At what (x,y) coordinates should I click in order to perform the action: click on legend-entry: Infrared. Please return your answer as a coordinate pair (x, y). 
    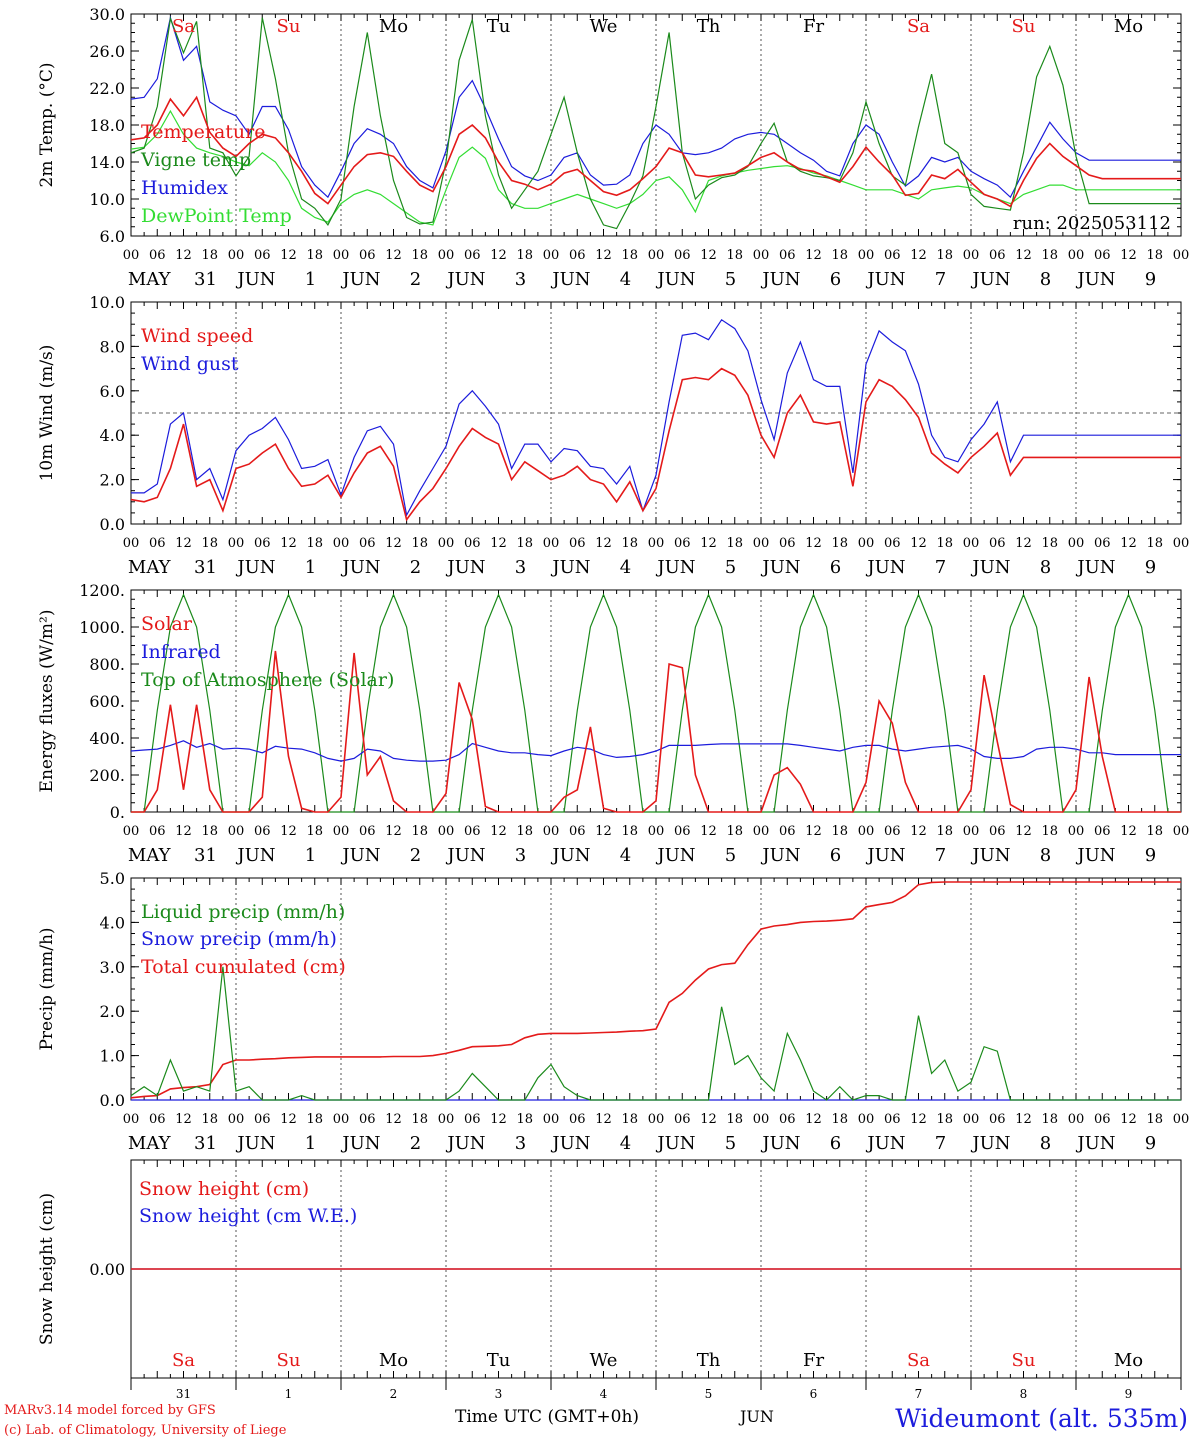
    Looking at the image, I should click on (181, 652).